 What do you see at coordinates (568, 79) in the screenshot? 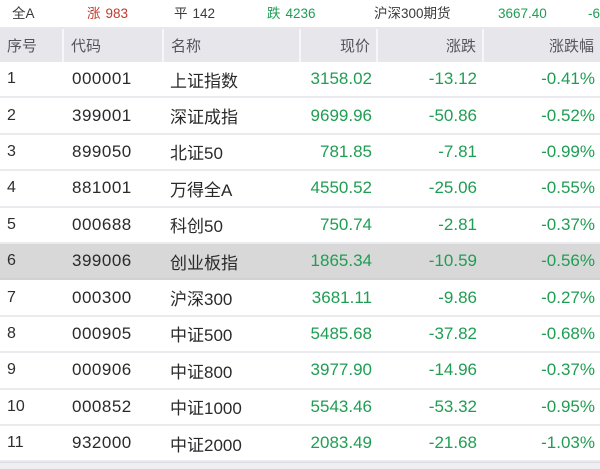
I see `cell-pct-change: -0.41%` at bounding box center [568, 79].